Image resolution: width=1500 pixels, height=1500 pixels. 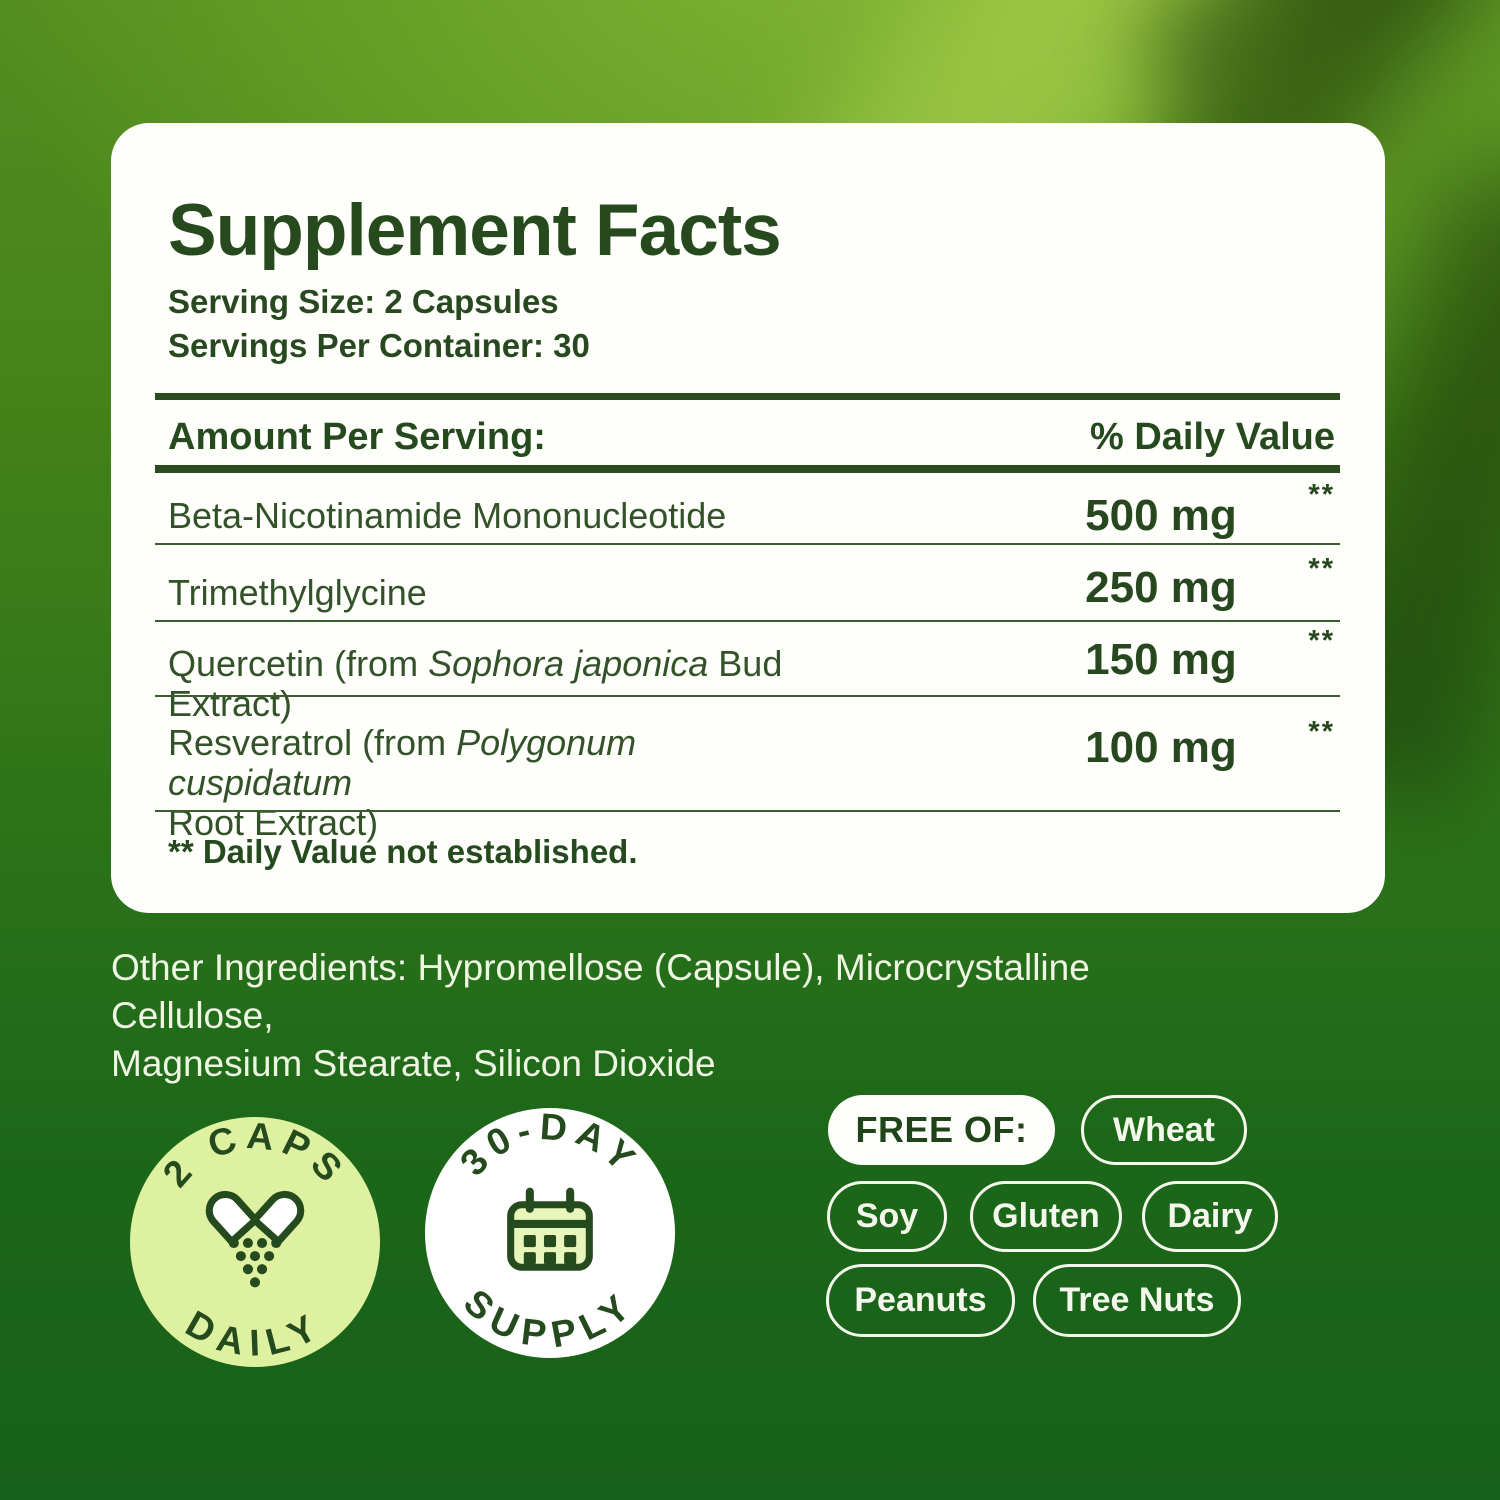 I want to click on ingredient-name: Beta-Nicotinamide Mononucleotide, so click(x=447, y=515).